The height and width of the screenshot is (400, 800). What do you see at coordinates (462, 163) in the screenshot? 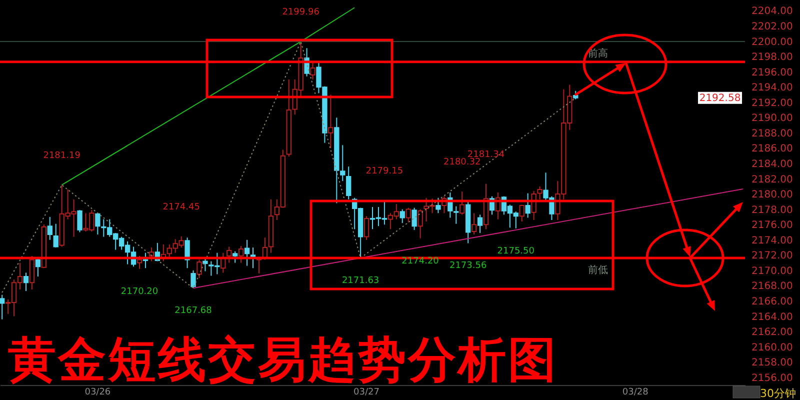
I see `annotation: 2180.32` at bounding box center [462, 163].